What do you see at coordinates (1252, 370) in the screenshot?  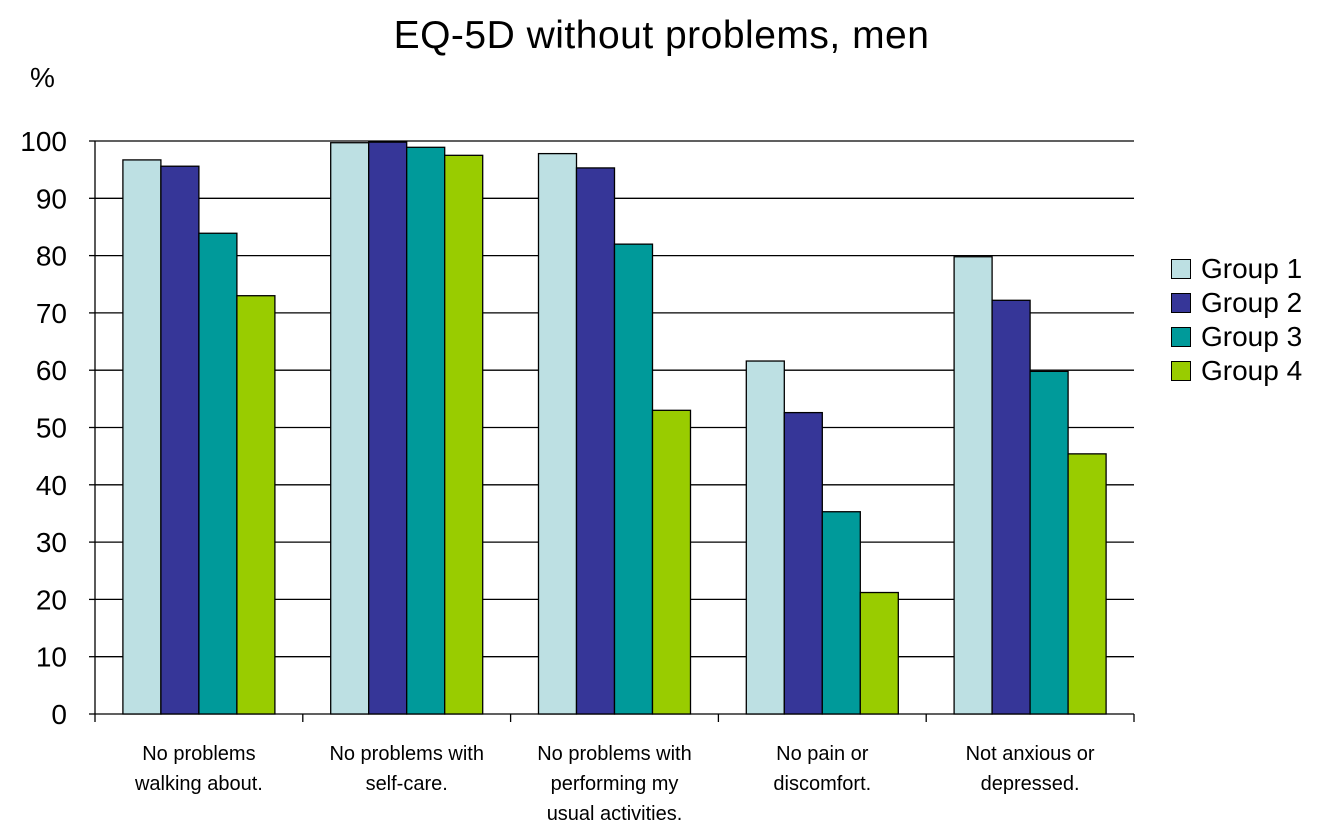 I see `legend-label: Group 4` at bounding box center [1252, 370].